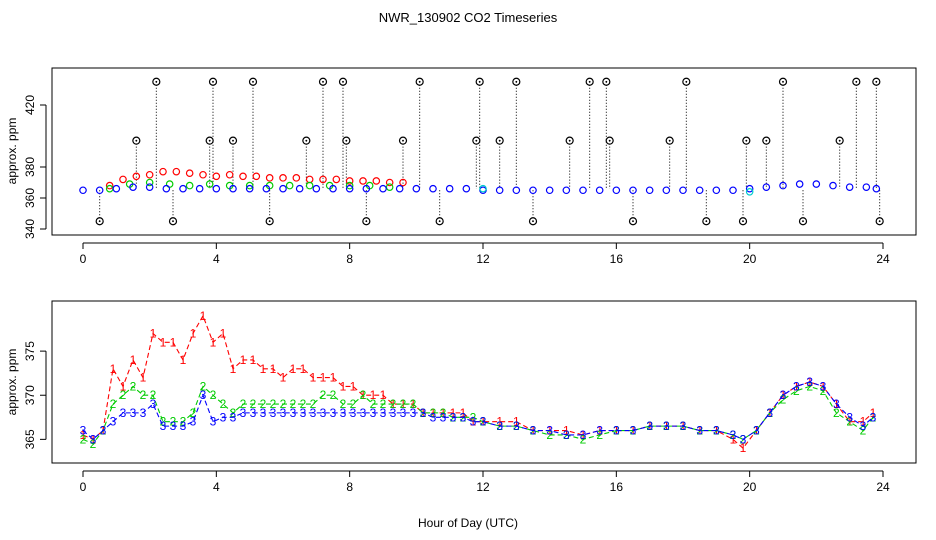  Describe the element at coordinates (30, 105) in the screenshot. I see `top-y-tick-label: 420` at that location.